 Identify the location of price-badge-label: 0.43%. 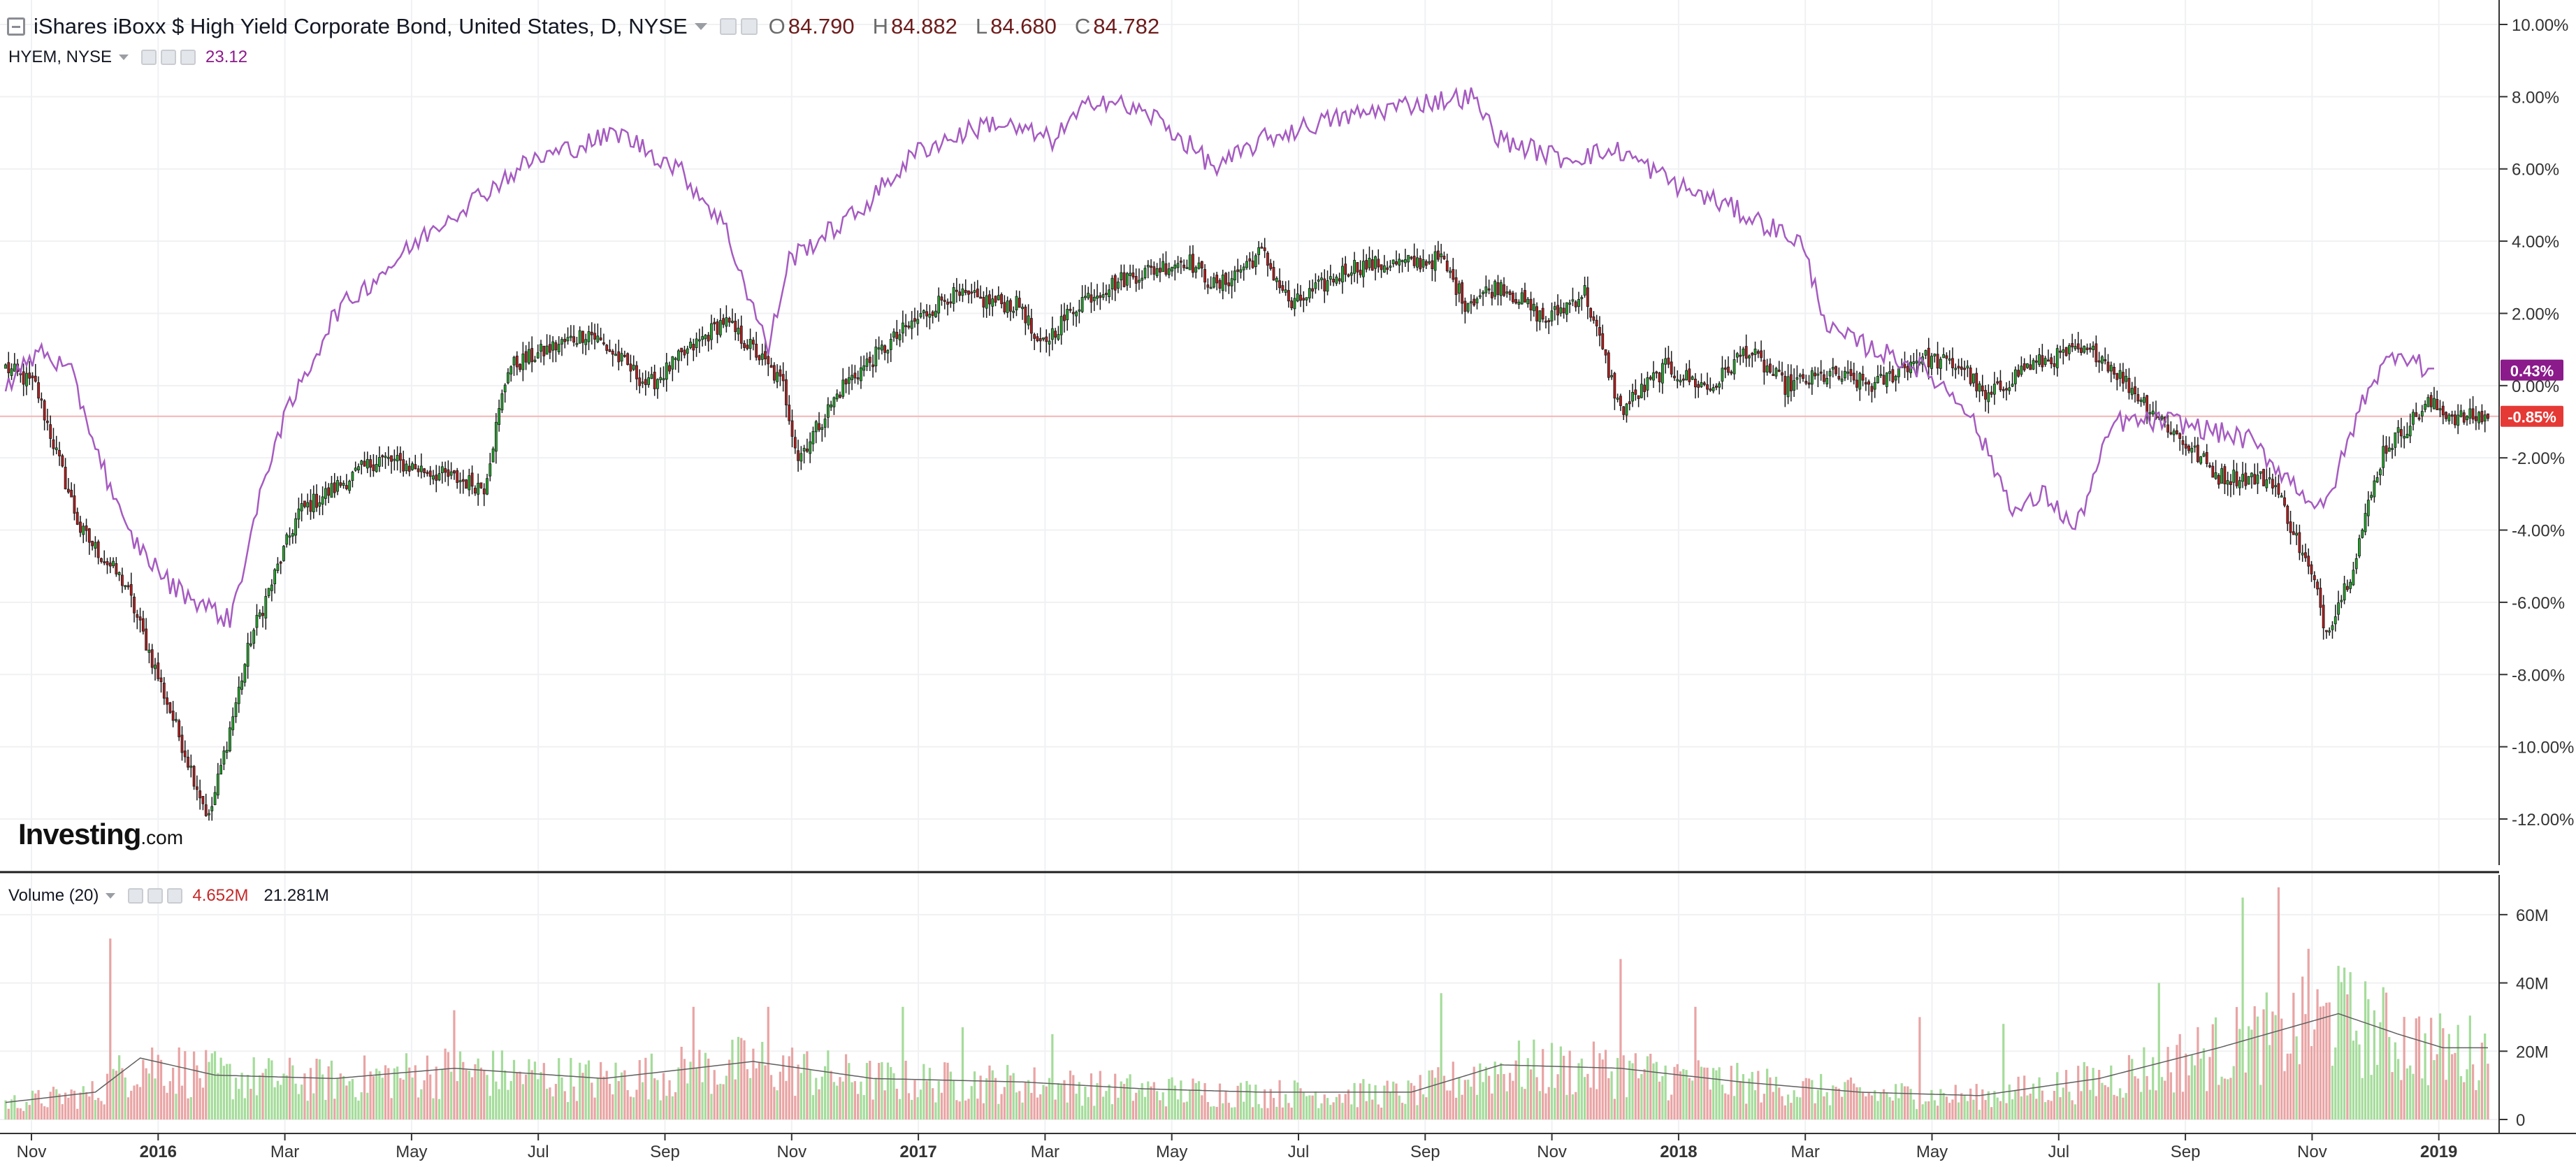
(2532, 372).